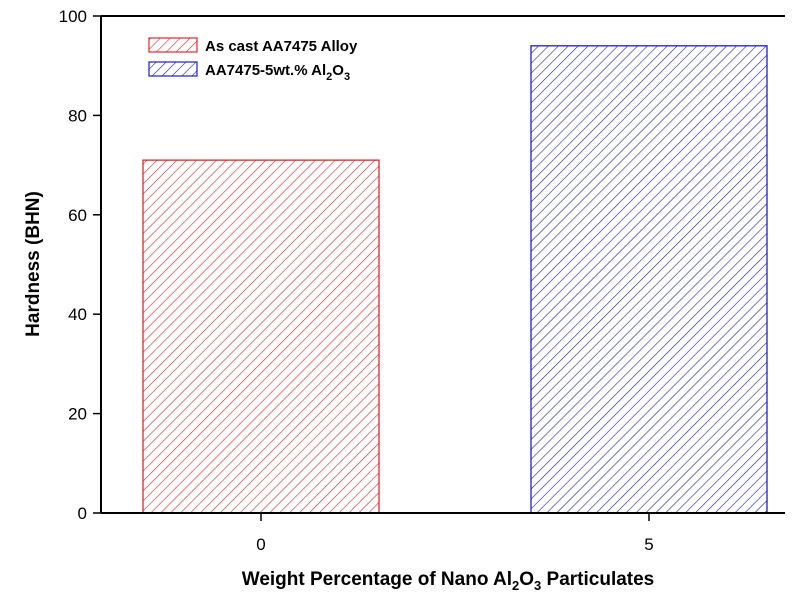  Describe the element at coordinates (77, 215) in the screenshot. I see `y-tick-label: 60` at that location.